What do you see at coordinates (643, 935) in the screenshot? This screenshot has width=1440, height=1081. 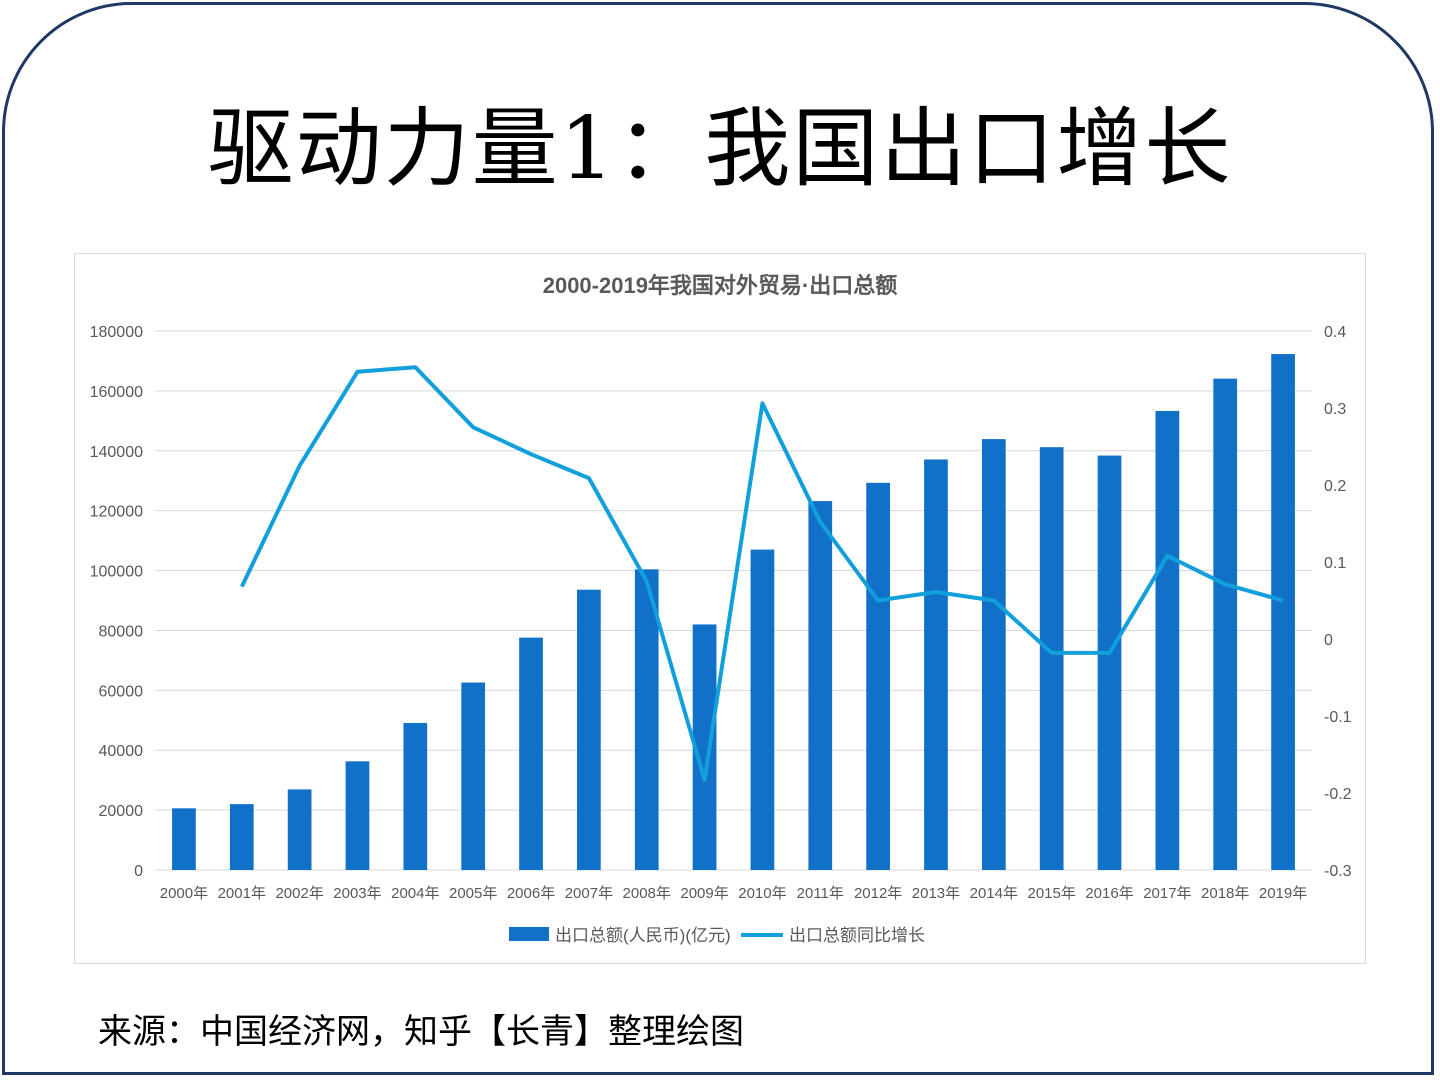 I see `legend-bar-label: 出口总额(人民币)(亿元)` at bounding box center [643, 935].